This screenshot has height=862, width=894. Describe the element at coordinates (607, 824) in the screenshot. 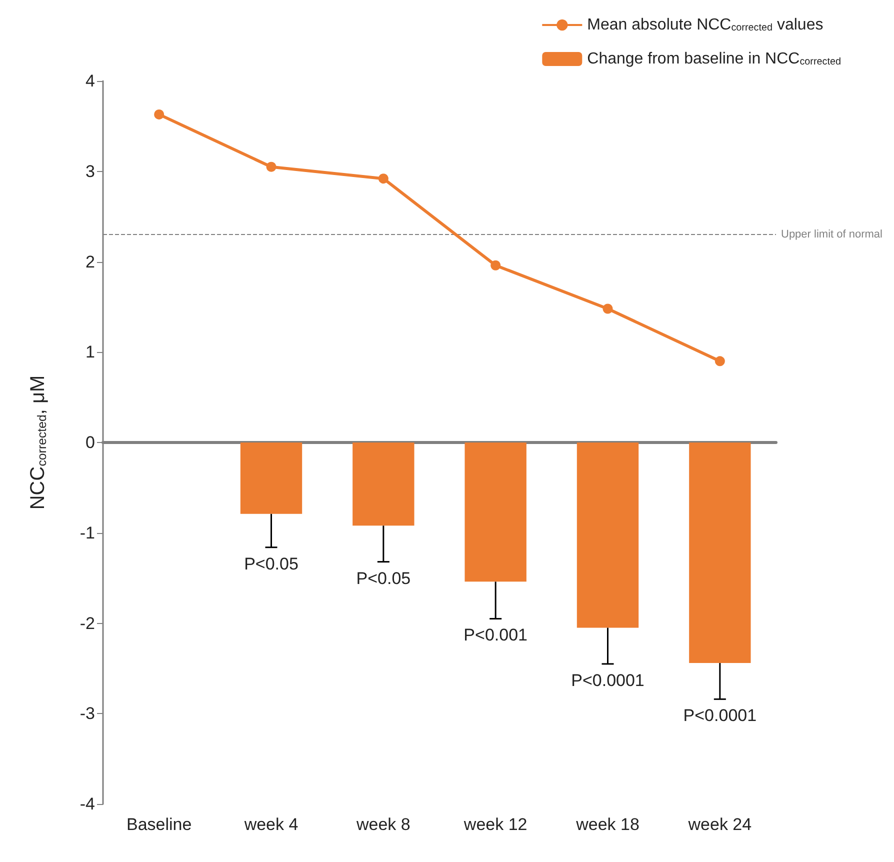

I see `x-tick-label: week 18` at that location.